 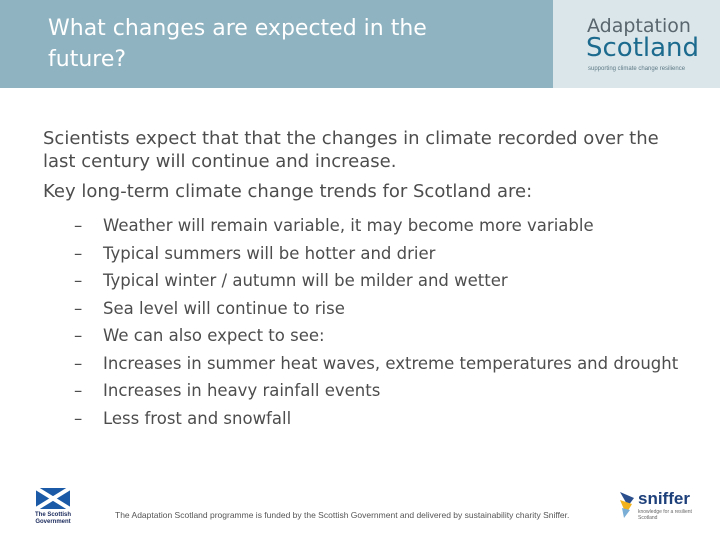 I want to click on logo-text-scotland: Scotland, so click(x=643, y=48).